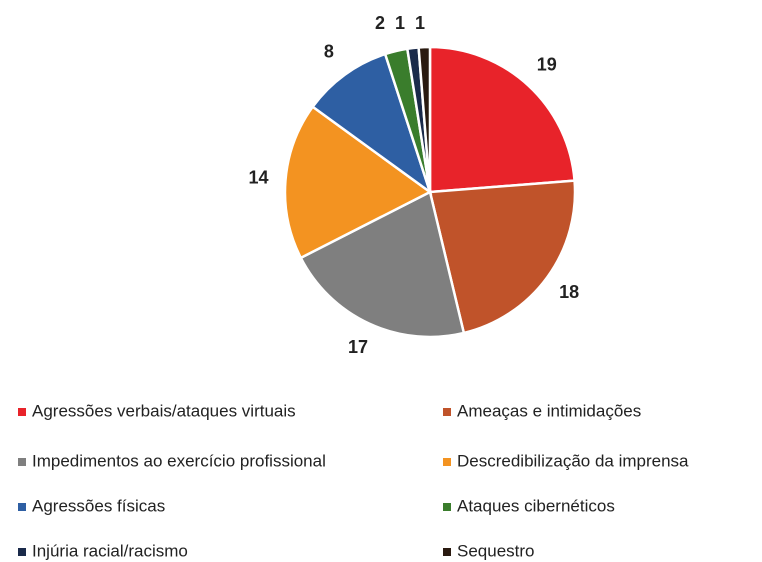  Describe the element at coordinates (259, 177) in the screenshot. I see `data-label: 14` at that location.